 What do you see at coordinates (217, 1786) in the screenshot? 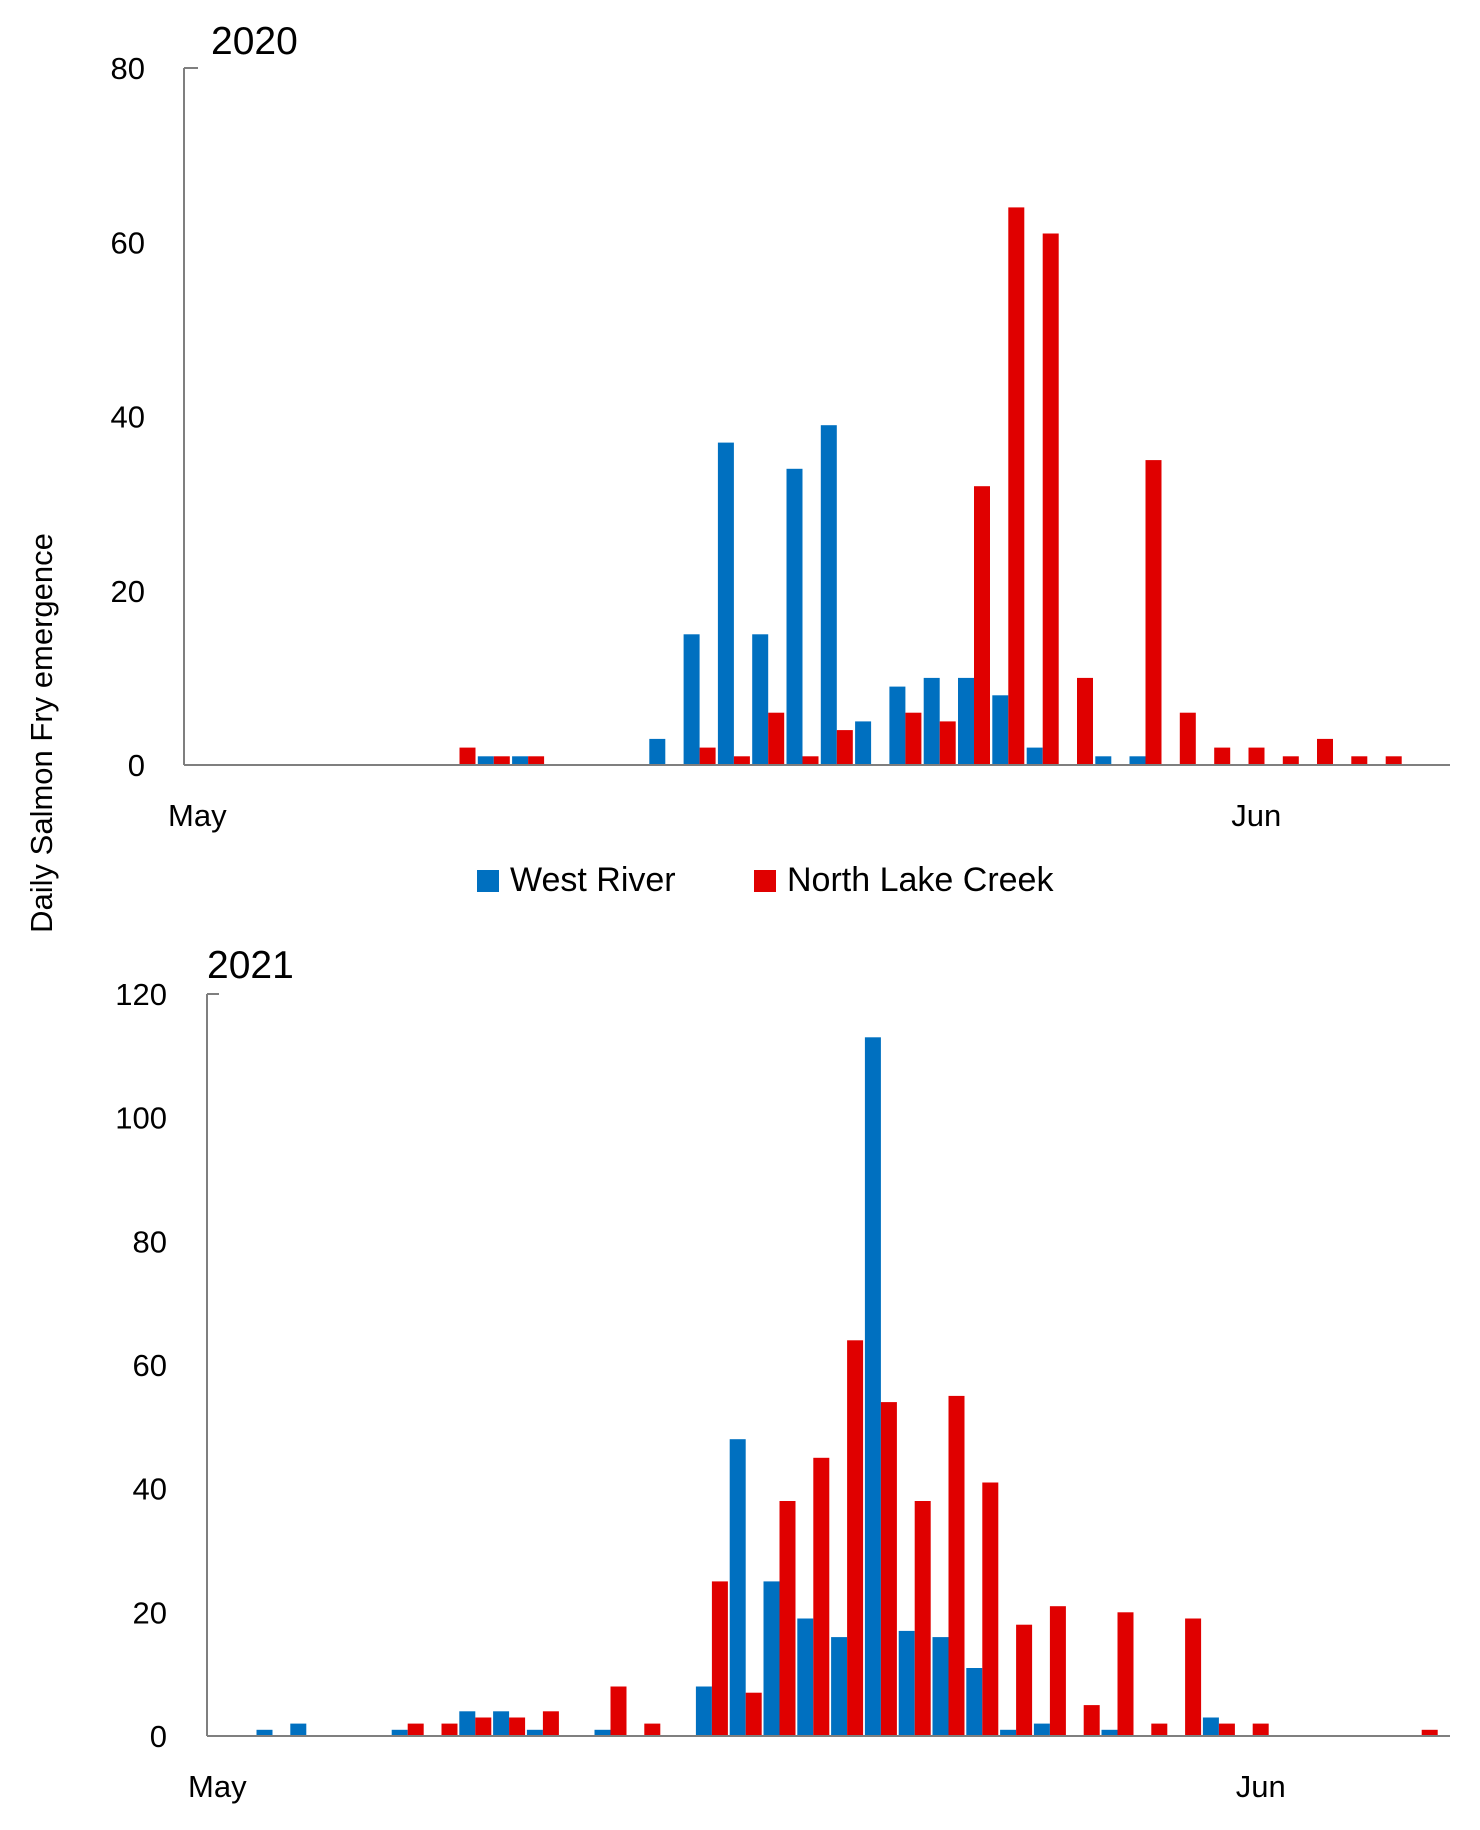
I see `x-tick-label-2021-may: May` at bounding box center [217, 1786].